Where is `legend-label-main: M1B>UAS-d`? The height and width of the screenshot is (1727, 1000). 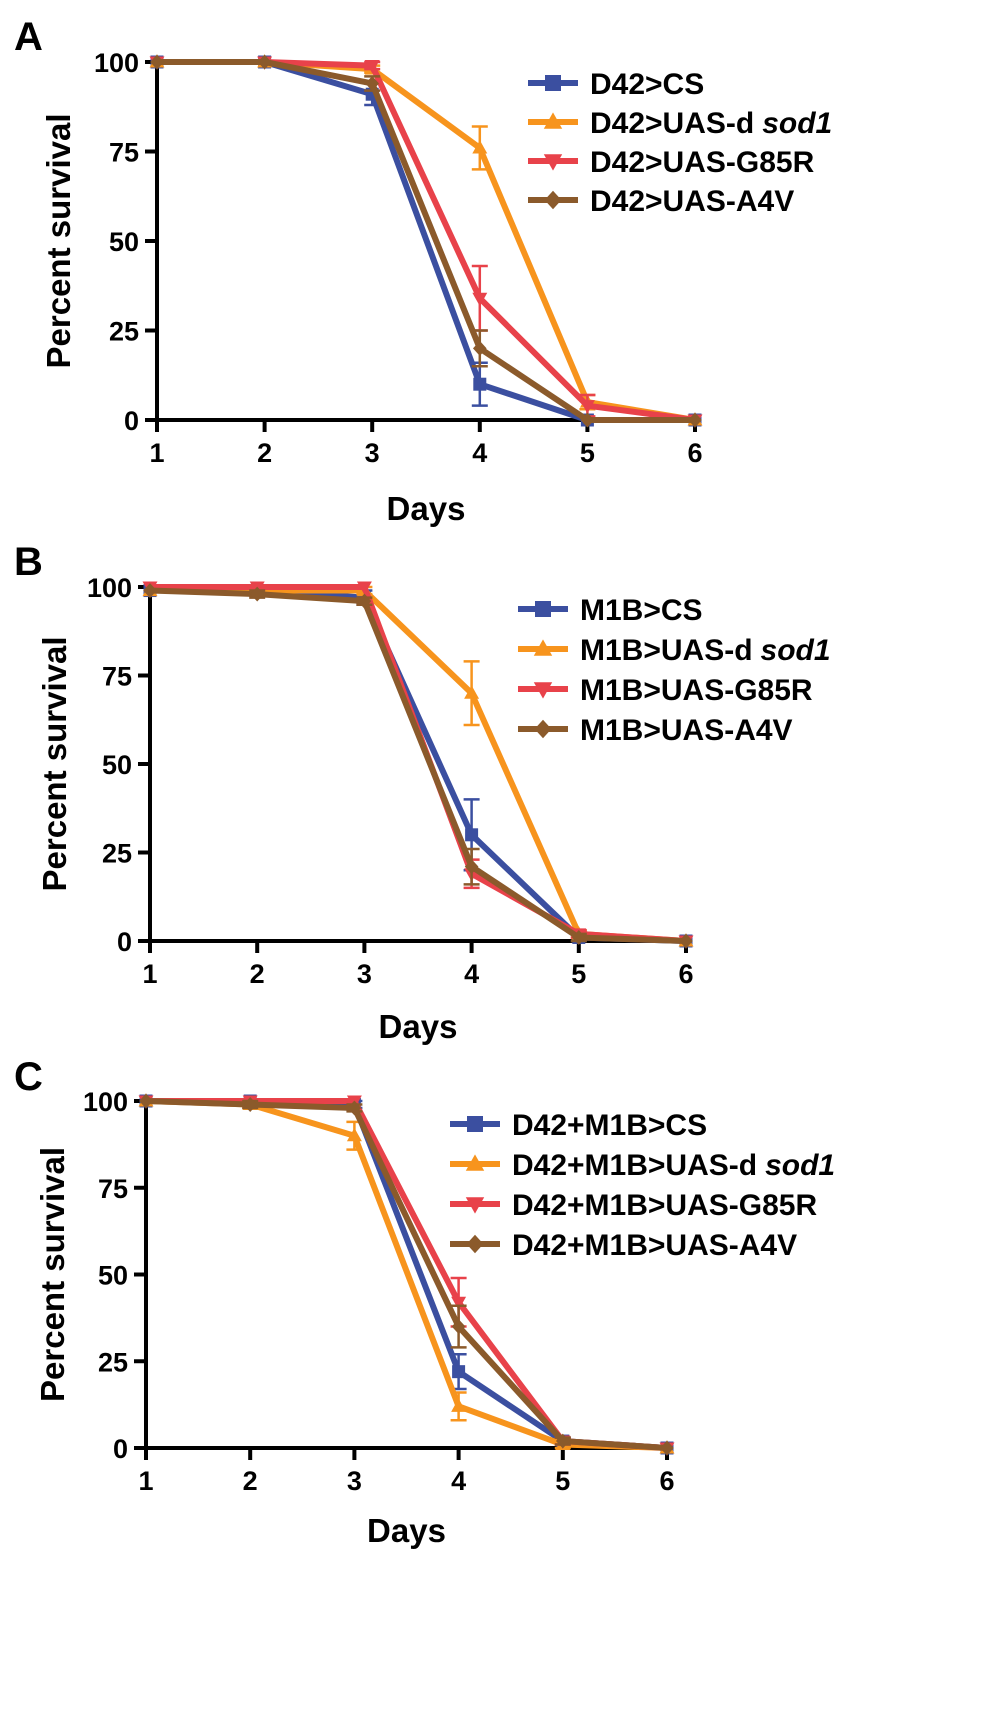 legend-label-main: M1B>UAS-d is located at coordinates (666, 650).